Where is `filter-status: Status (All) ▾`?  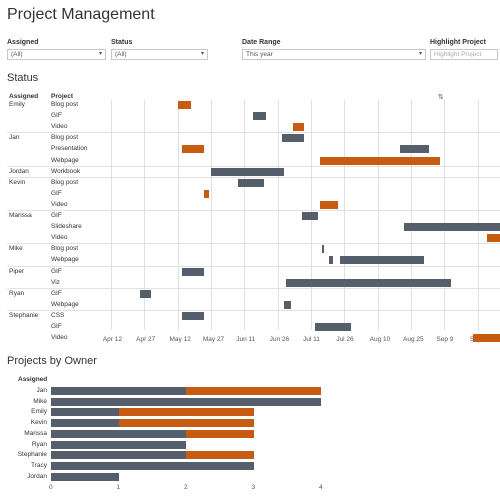 filter-status: Status (All) ▾ is located at coordinates (159, 49).